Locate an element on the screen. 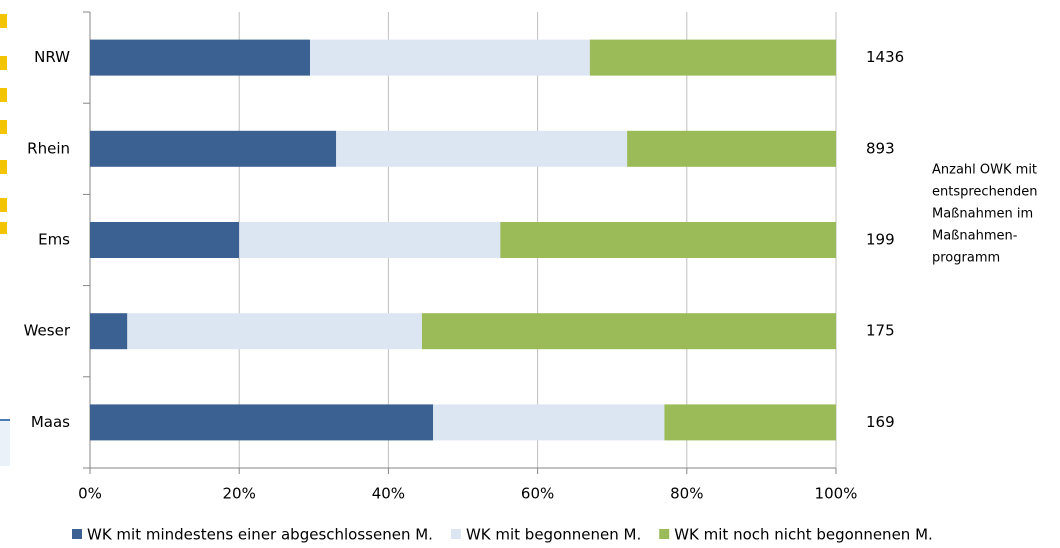 The height and width of the screenshot is (548, 1060). annotation: Maßnahmen im is located at coordinates (982, 214).